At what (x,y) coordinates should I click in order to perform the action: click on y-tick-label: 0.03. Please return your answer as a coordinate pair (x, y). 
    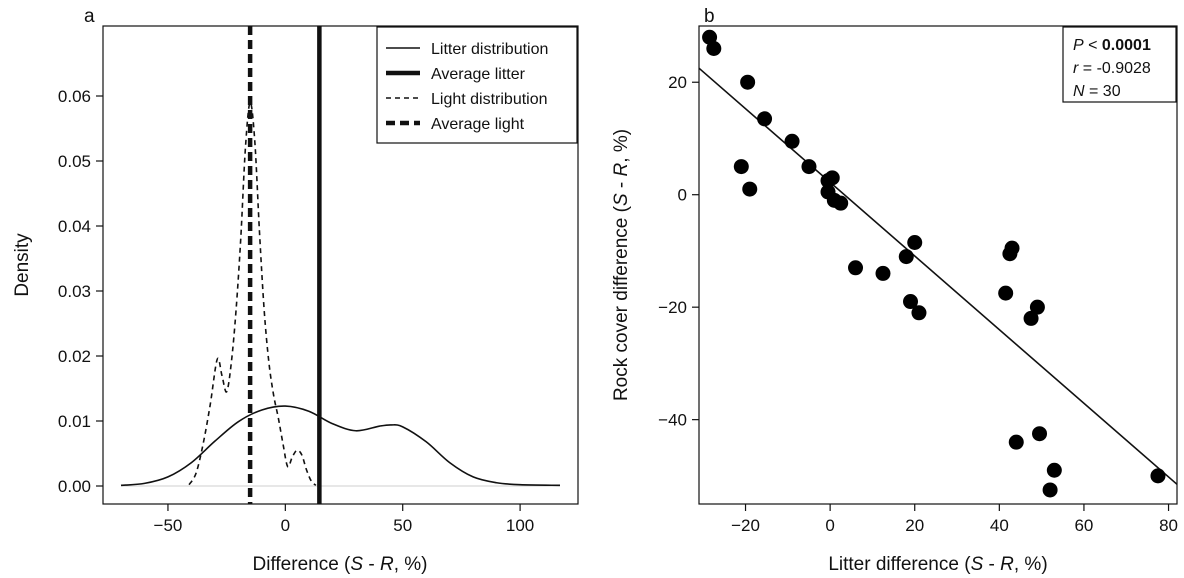
    Looking at the image, I should click on (74, 291).